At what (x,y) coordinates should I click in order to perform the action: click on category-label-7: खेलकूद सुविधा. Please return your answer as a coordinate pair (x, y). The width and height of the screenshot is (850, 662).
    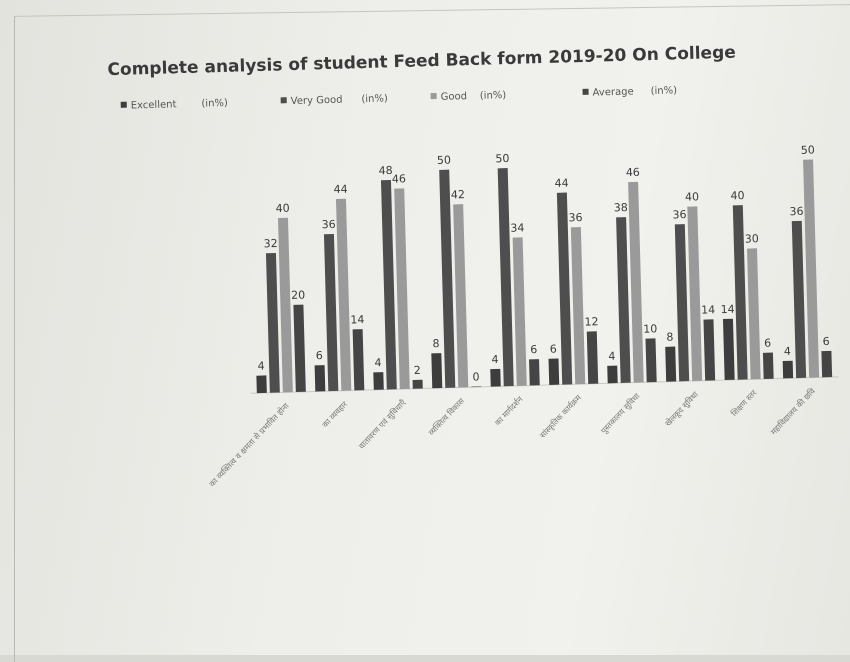
    Looking at the image, I should click on (682, 409).